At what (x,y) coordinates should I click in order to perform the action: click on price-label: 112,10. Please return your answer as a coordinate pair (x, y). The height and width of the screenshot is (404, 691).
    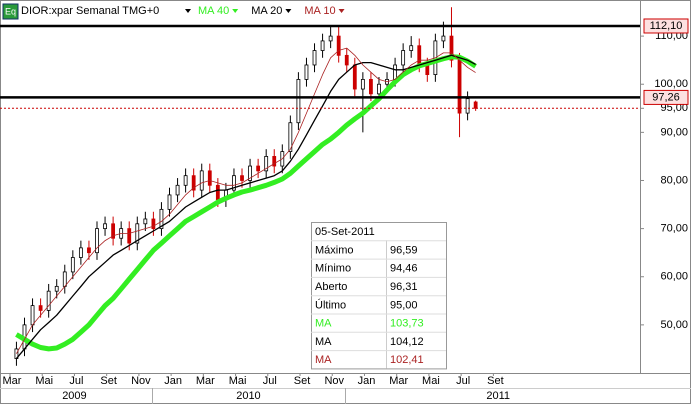
    Looking at the image, I should click on (666, 26).